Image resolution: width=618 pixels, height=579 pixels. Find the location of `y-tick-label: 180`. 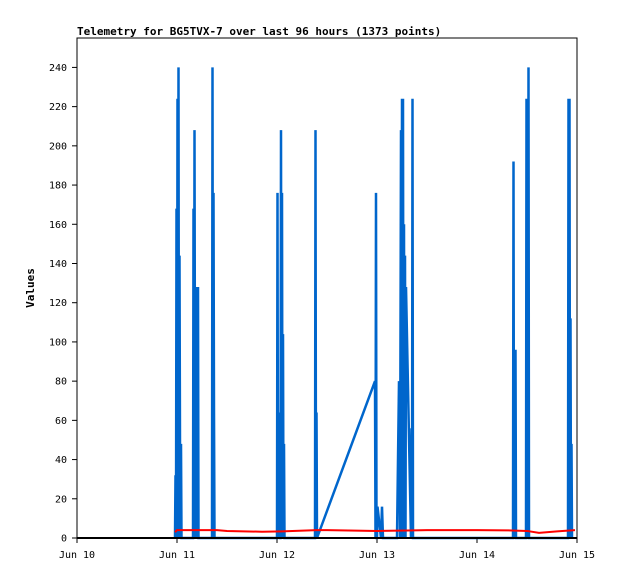

y-tick-label: 180 is located at coordinates (58, 186).